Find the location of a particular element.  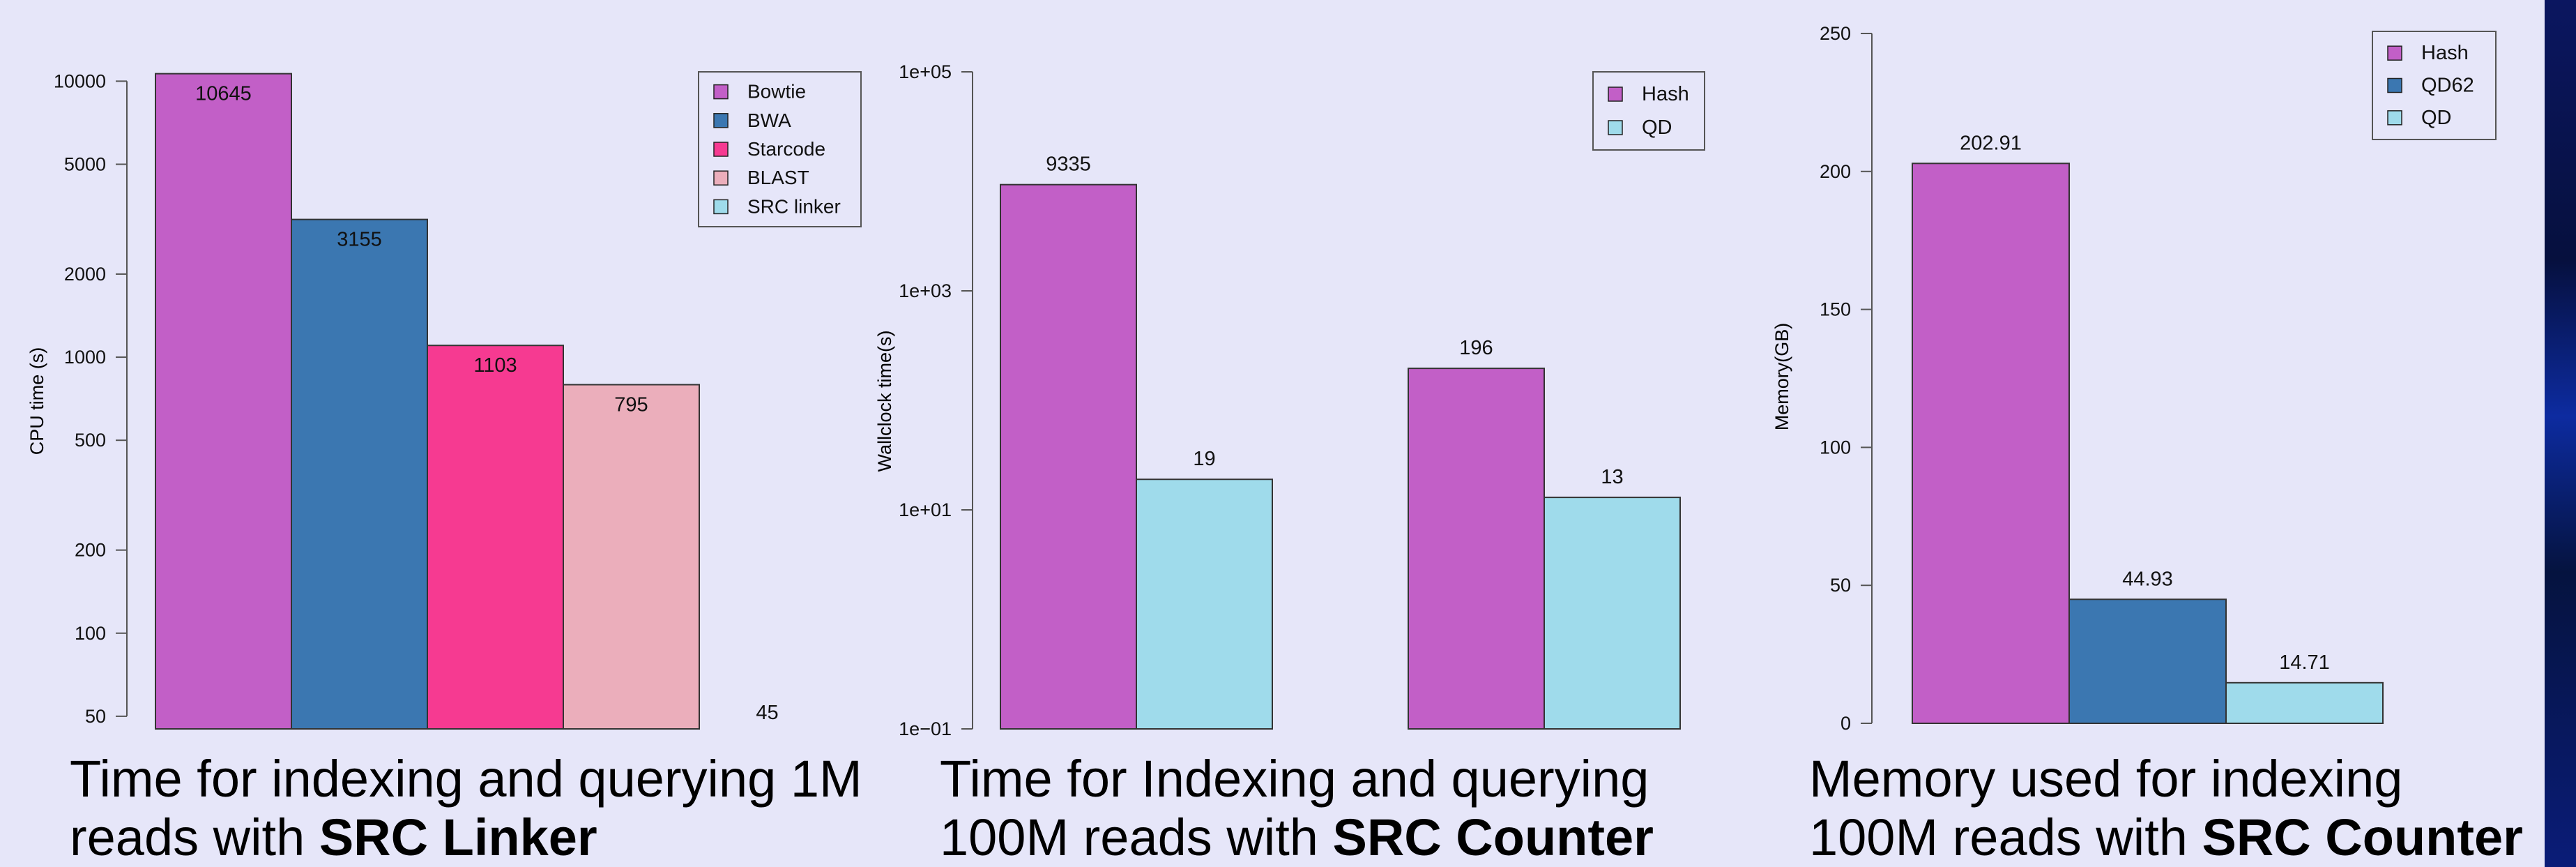

bar-value-label: 13 is located at coordinates (1612, 477).